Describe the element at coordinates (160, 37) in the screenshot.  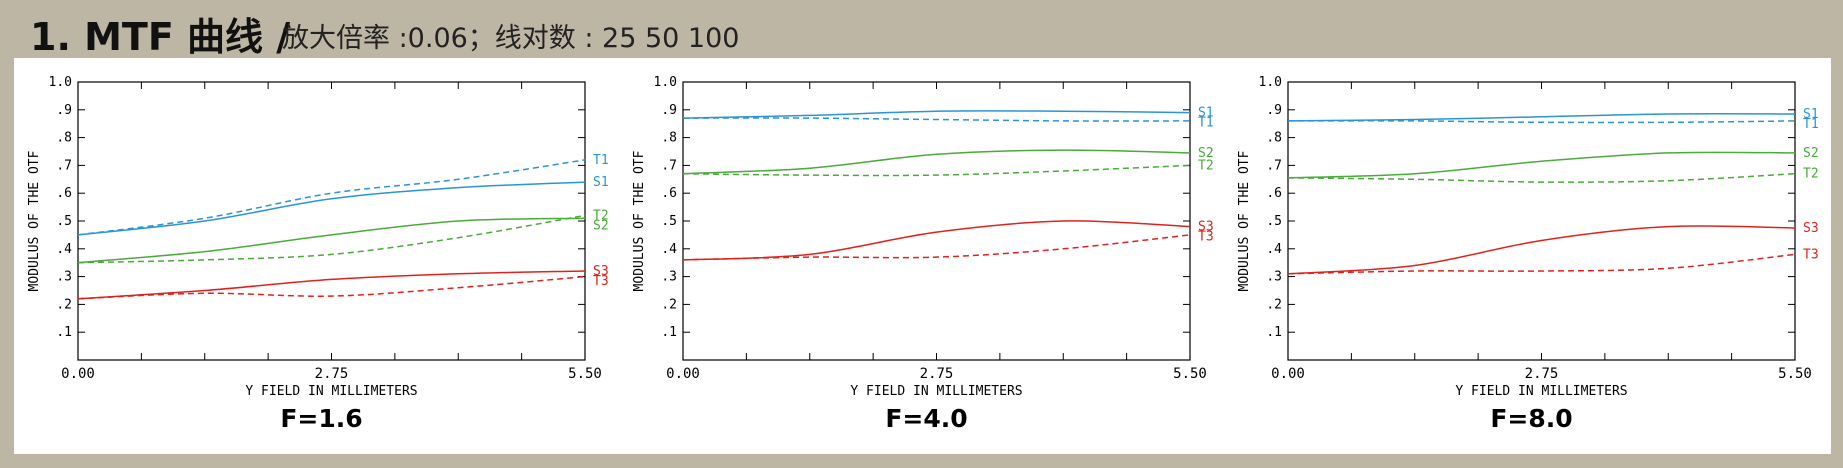
I see `page-title: 1. MTF 曲线 /` at that location.